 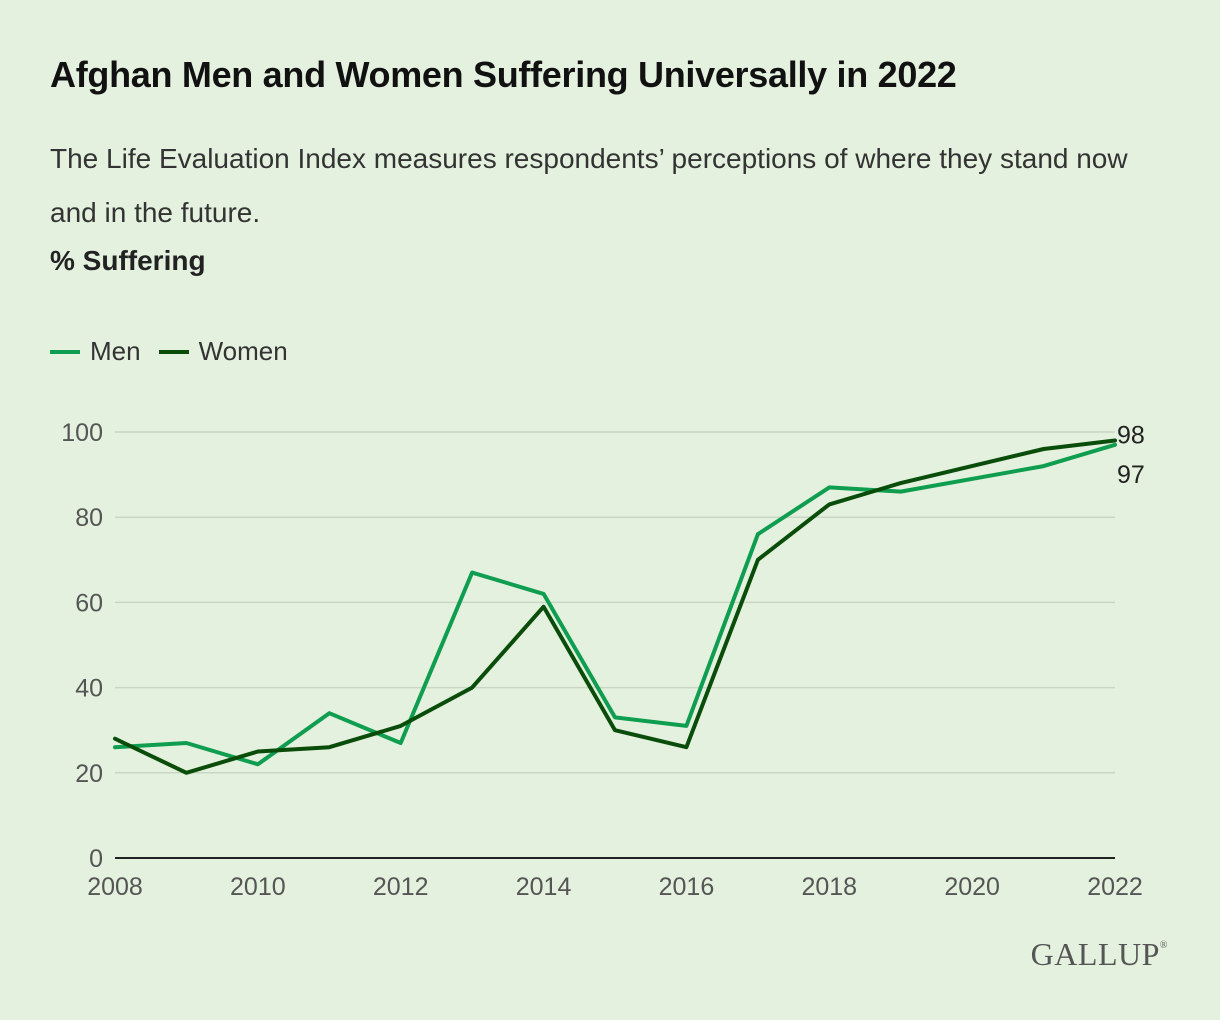 I want to click on legend-swatch-women, so click(x=173, y=351).